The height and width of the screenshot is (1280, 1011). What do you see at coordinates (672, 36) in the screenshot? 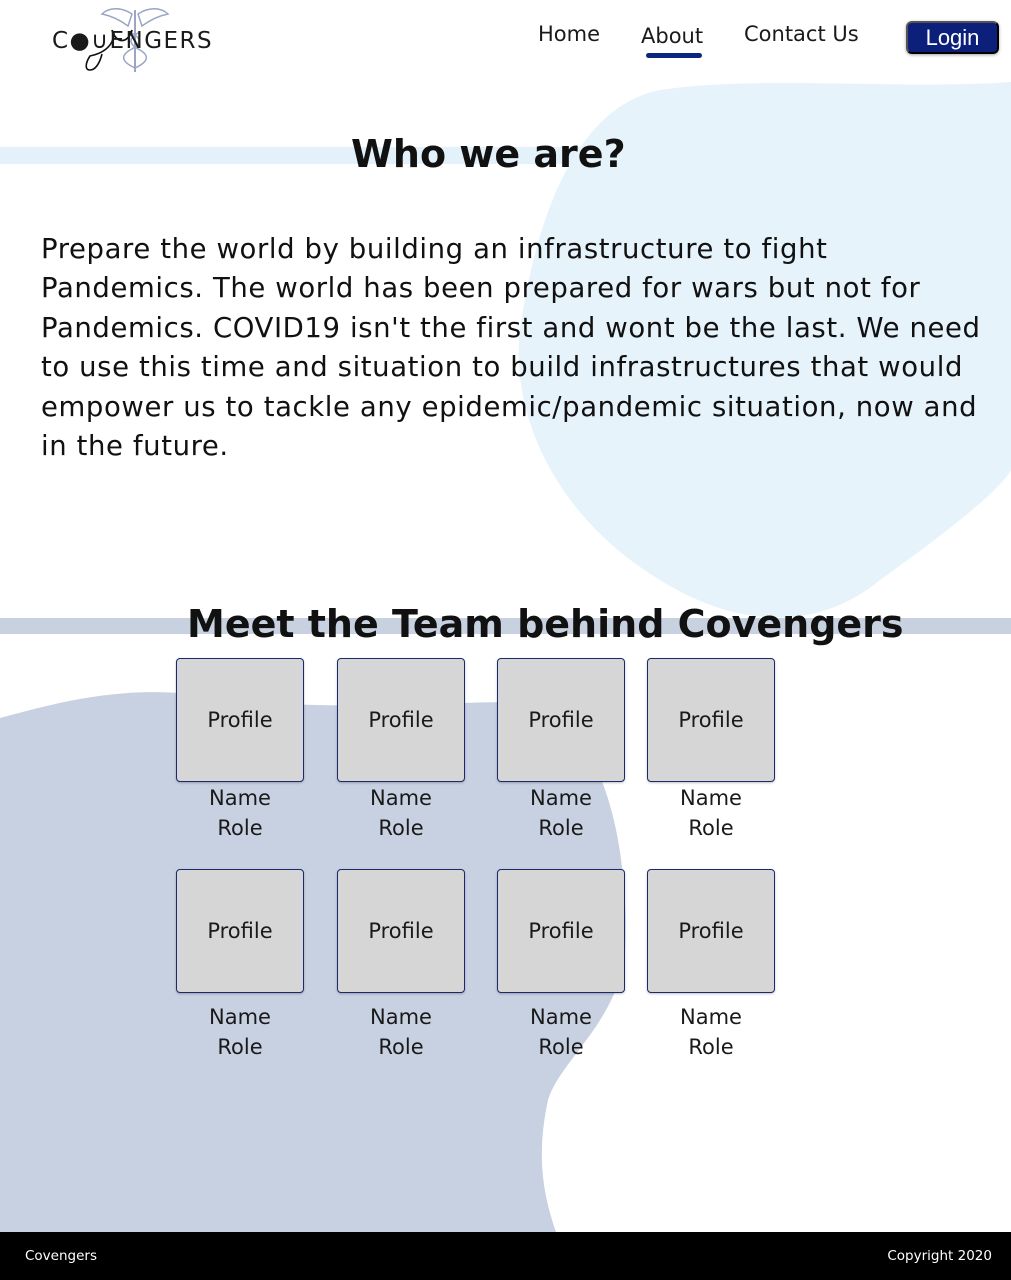
I see `nav-about-link: About` at bounding box center [672, 36].